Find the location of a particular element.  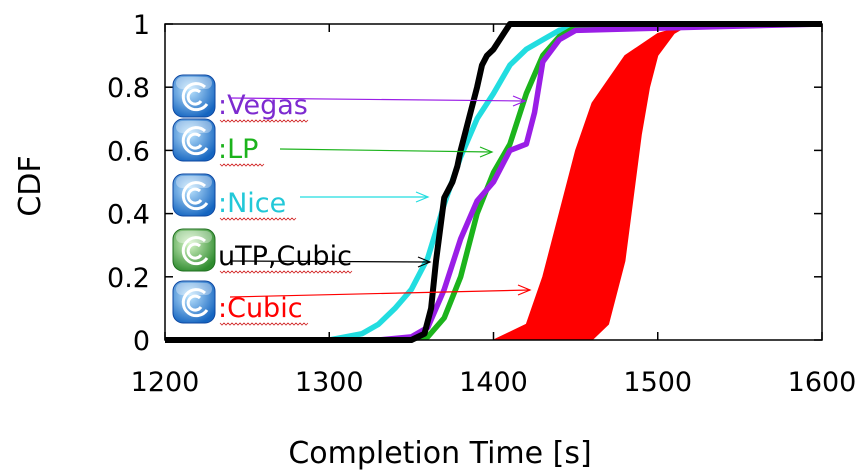

x-axis-label: Completion Time [s] is located at coordinates (439, 453).